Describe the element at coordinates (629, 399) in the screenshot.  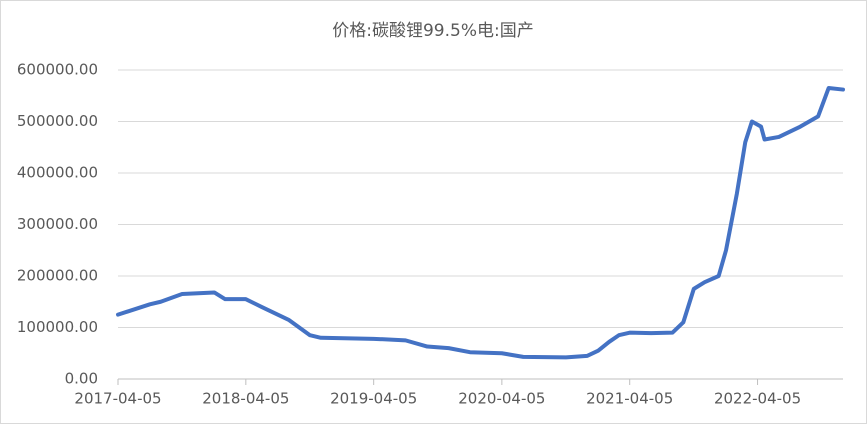
I see `x-tick-label: 2021-04-05` at that location.